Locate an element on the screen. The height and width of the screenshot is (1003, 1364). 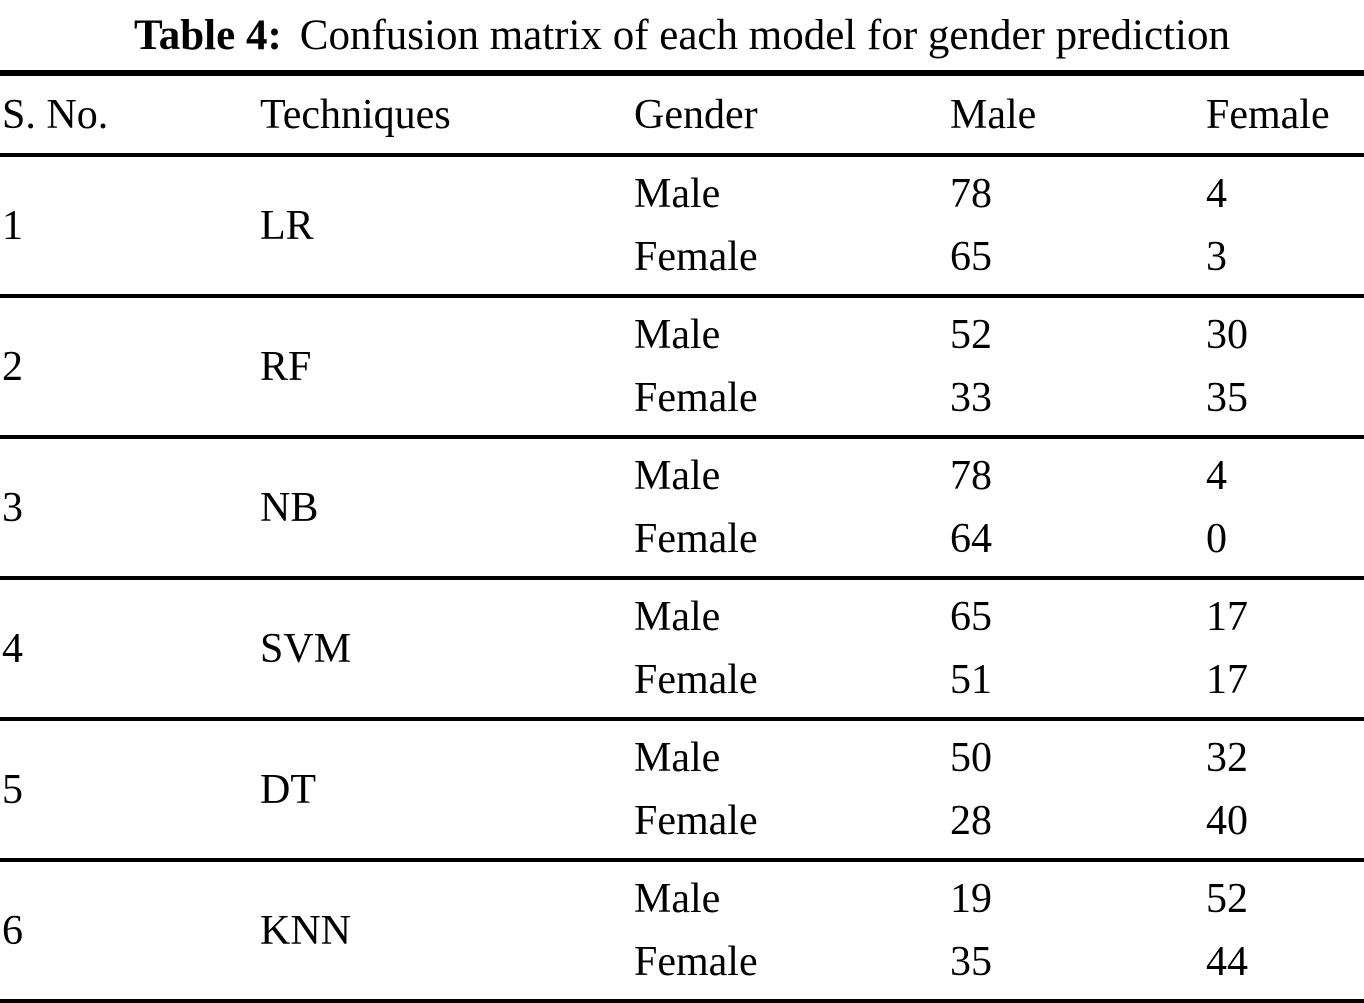
female-count: 32 is located at coordinates (1227, 757).